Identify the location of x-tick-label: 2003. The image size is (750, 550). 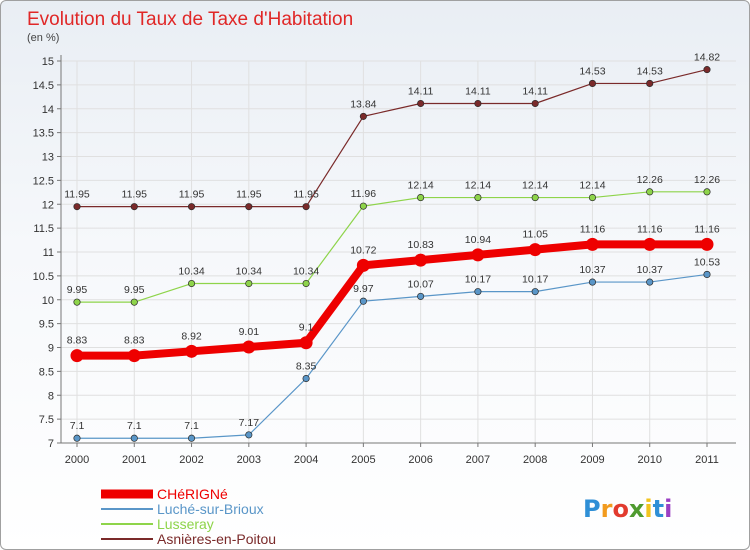
(249, 460).